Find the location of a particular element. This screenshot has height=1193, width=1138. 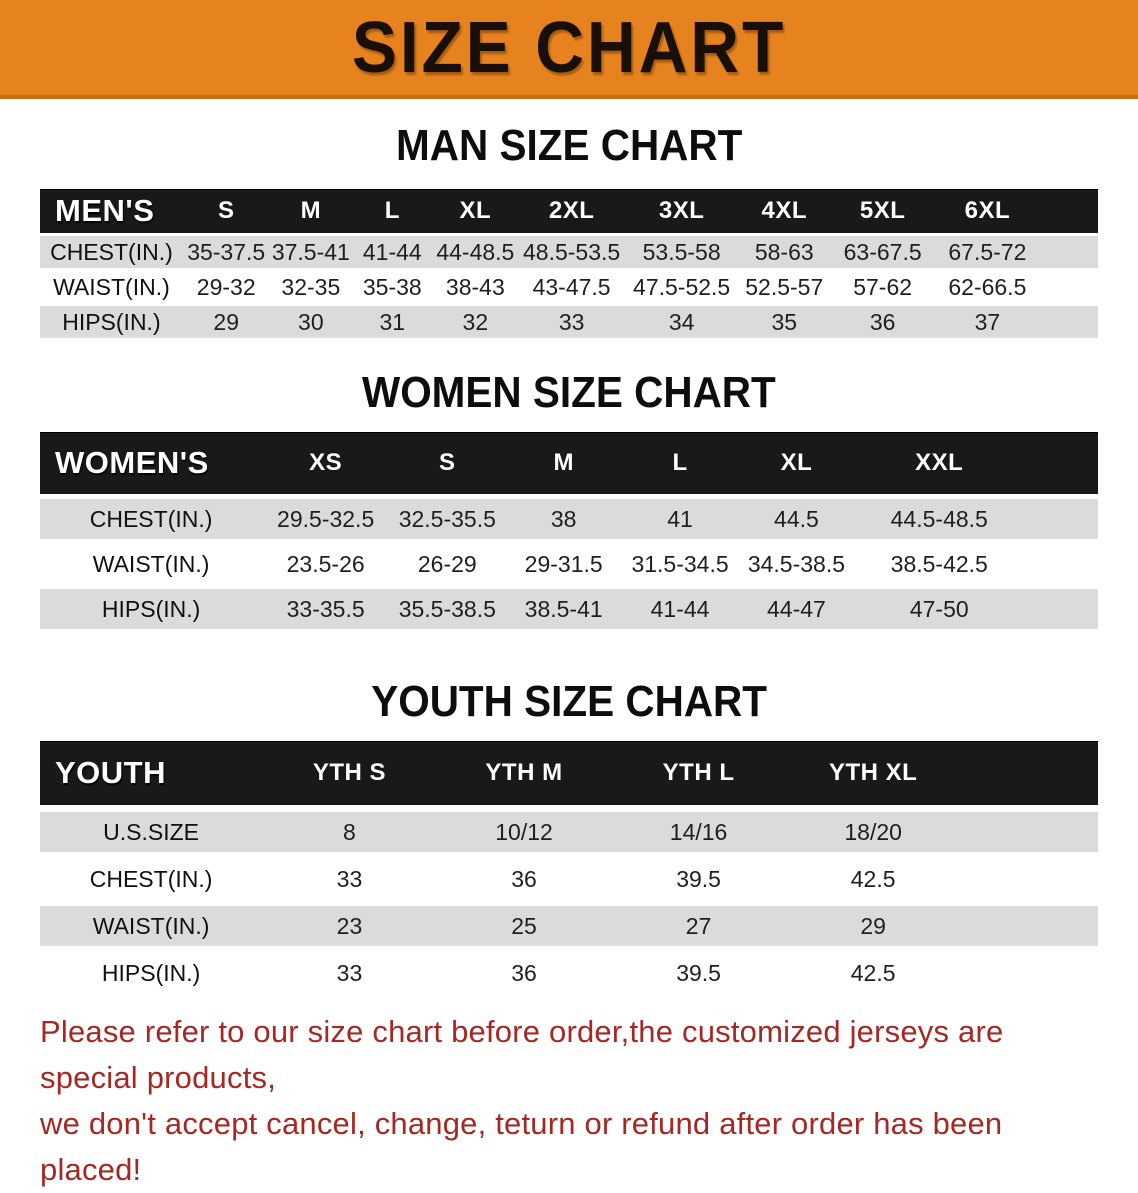

youth-table-header-row: YOUTH YTH S YTH M YTH L YTH XL is located at coordinates (569, 773).